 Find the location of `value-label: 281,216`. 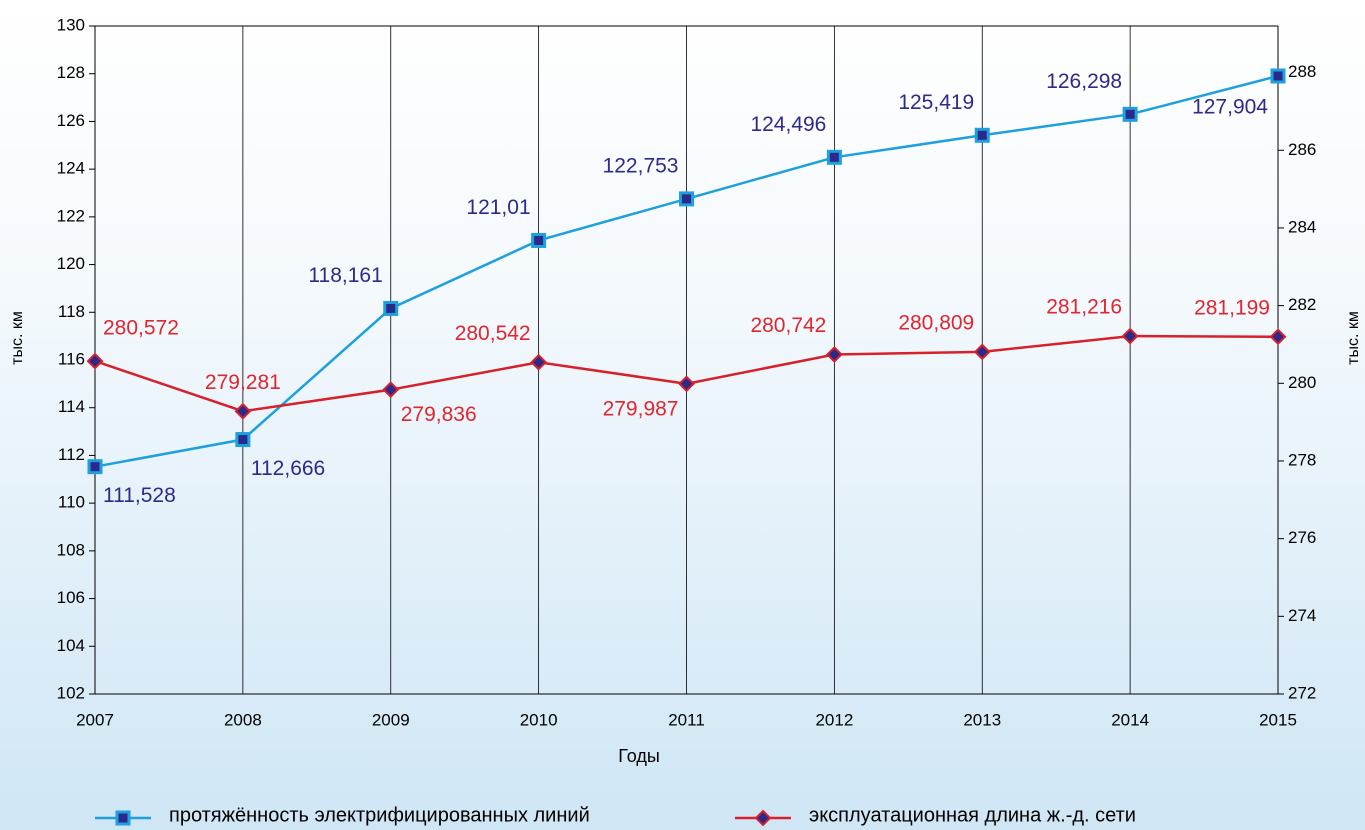

value-label: 281,216 is located at coordinates (1084, 307).